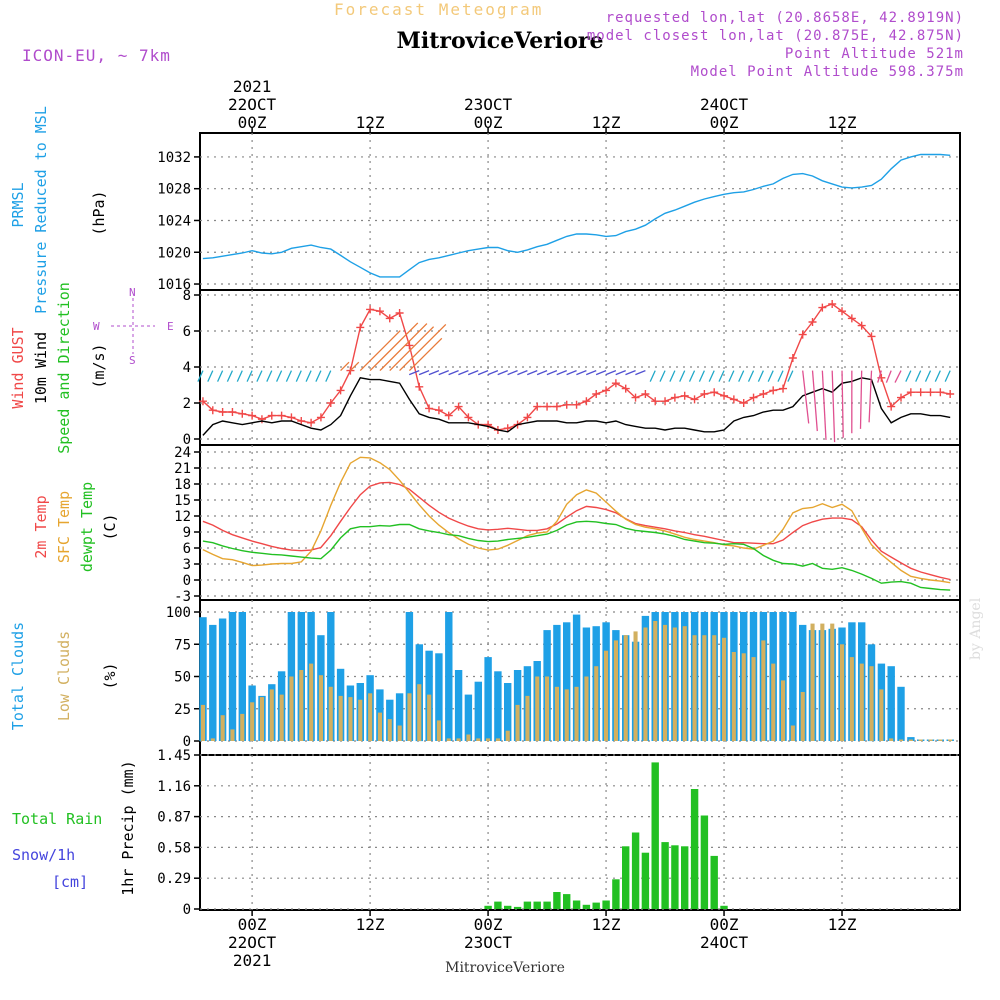  I want to click on panel-pressure, so click(577, 211).